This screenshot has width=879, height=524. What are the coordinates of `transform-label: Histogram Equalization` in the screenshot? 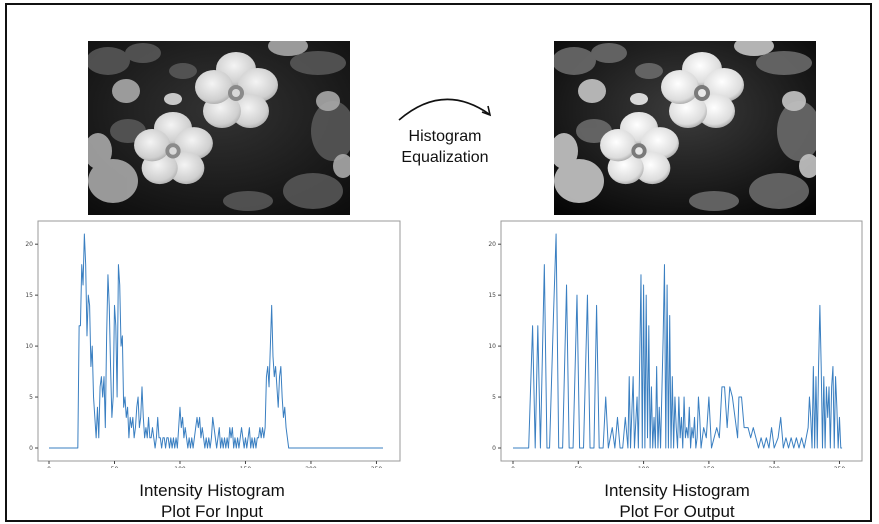 It's located at (445, 147).